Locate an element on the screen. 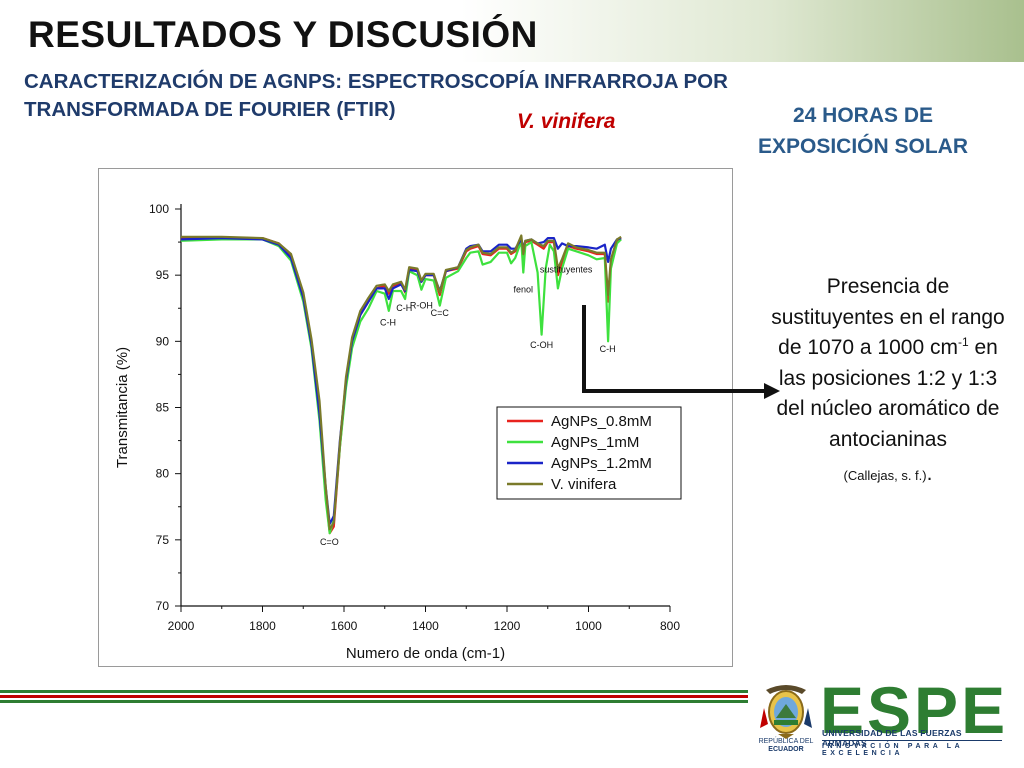  seal-caption-line-2: ECUADOR is located at coordinates (786, 749).